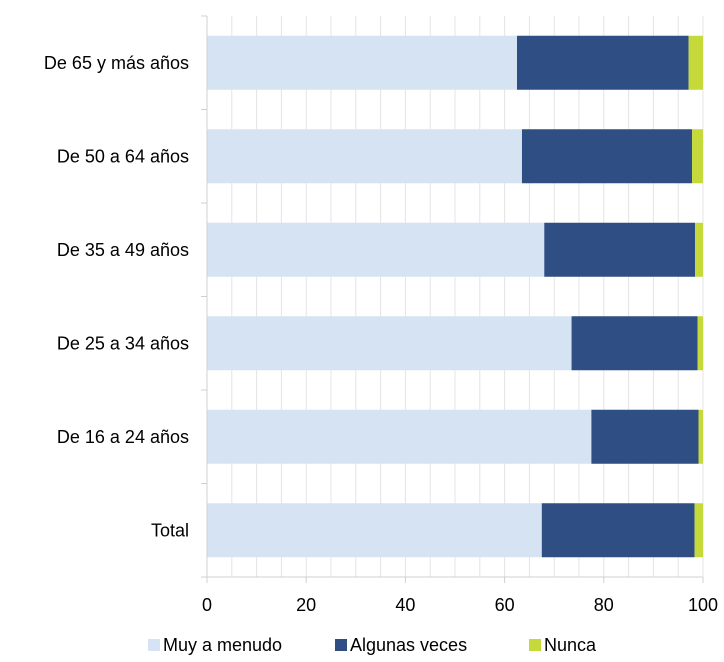  What do you see at coordinates (116, 63) in the screenshot?
I see `category-label: De 65 y más años` at bounding box center [116, 63].